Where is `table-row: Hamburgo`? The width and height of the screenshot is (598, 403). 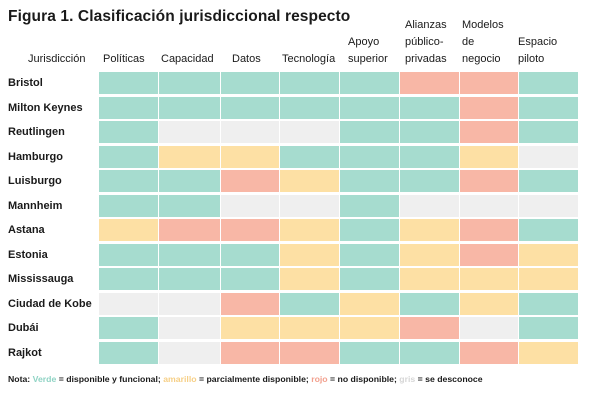 table-row: Hamburgo is located at coordinates (299, 157).